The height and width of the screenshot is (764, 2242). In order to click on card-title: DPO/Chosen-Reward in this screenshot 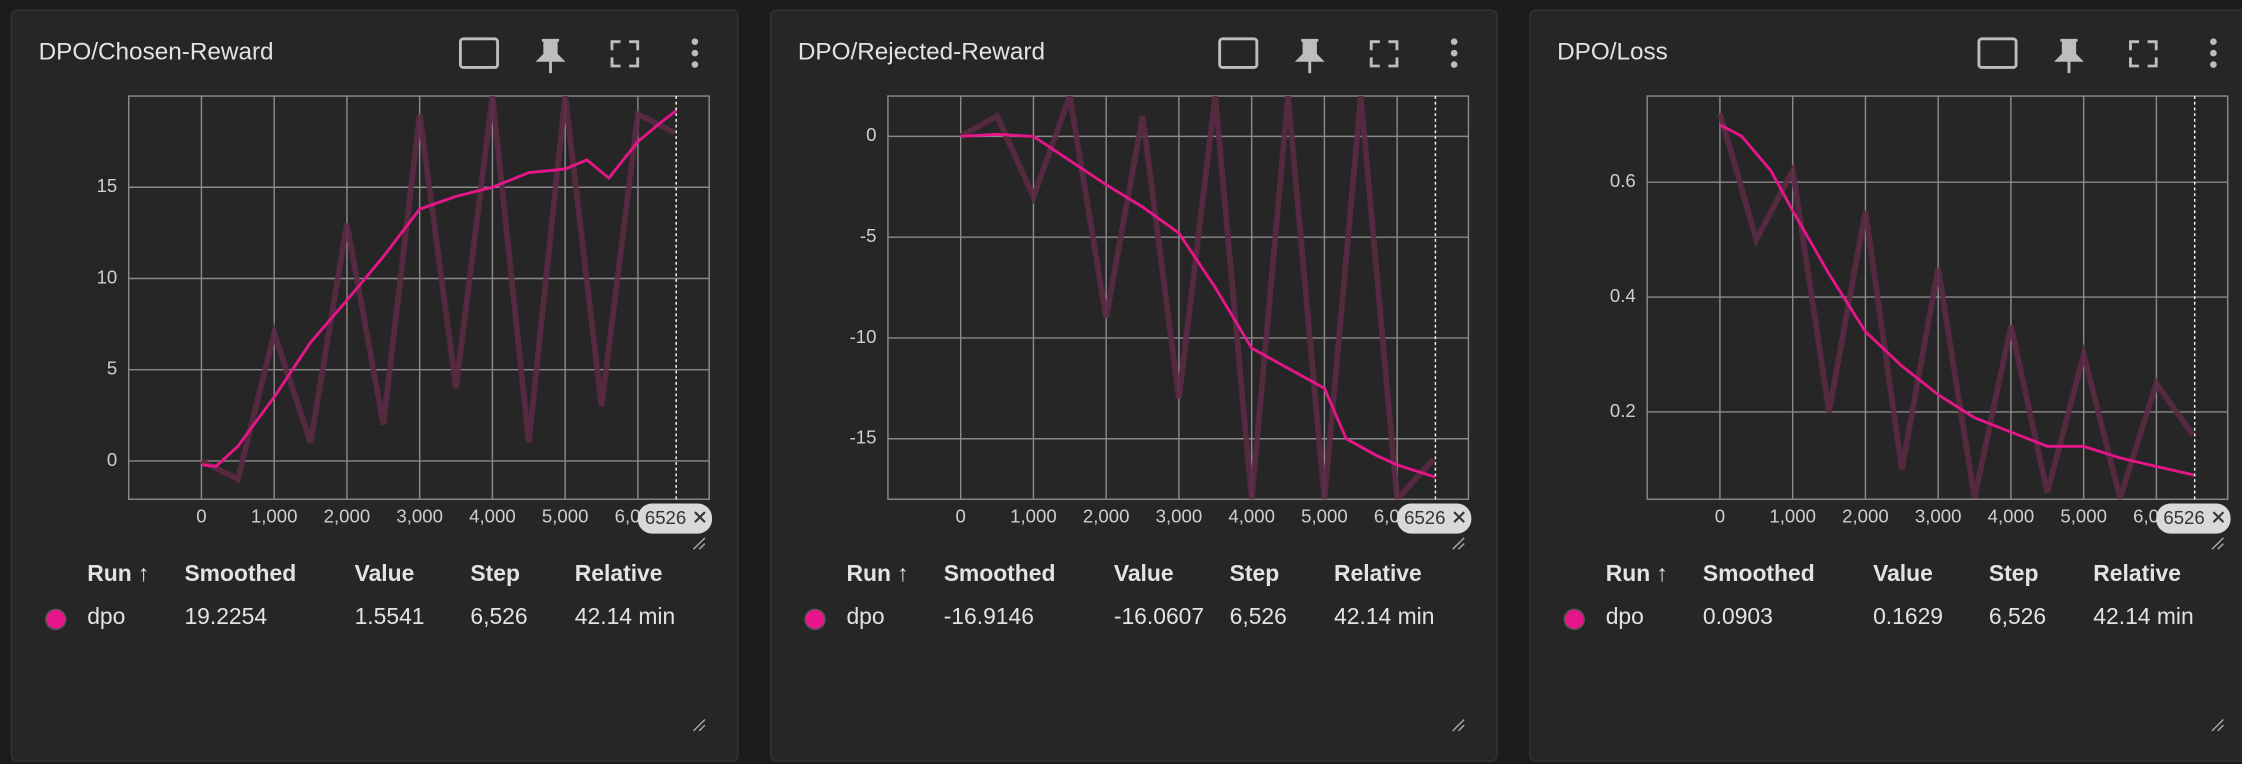, I will do `click(156, 52)`.